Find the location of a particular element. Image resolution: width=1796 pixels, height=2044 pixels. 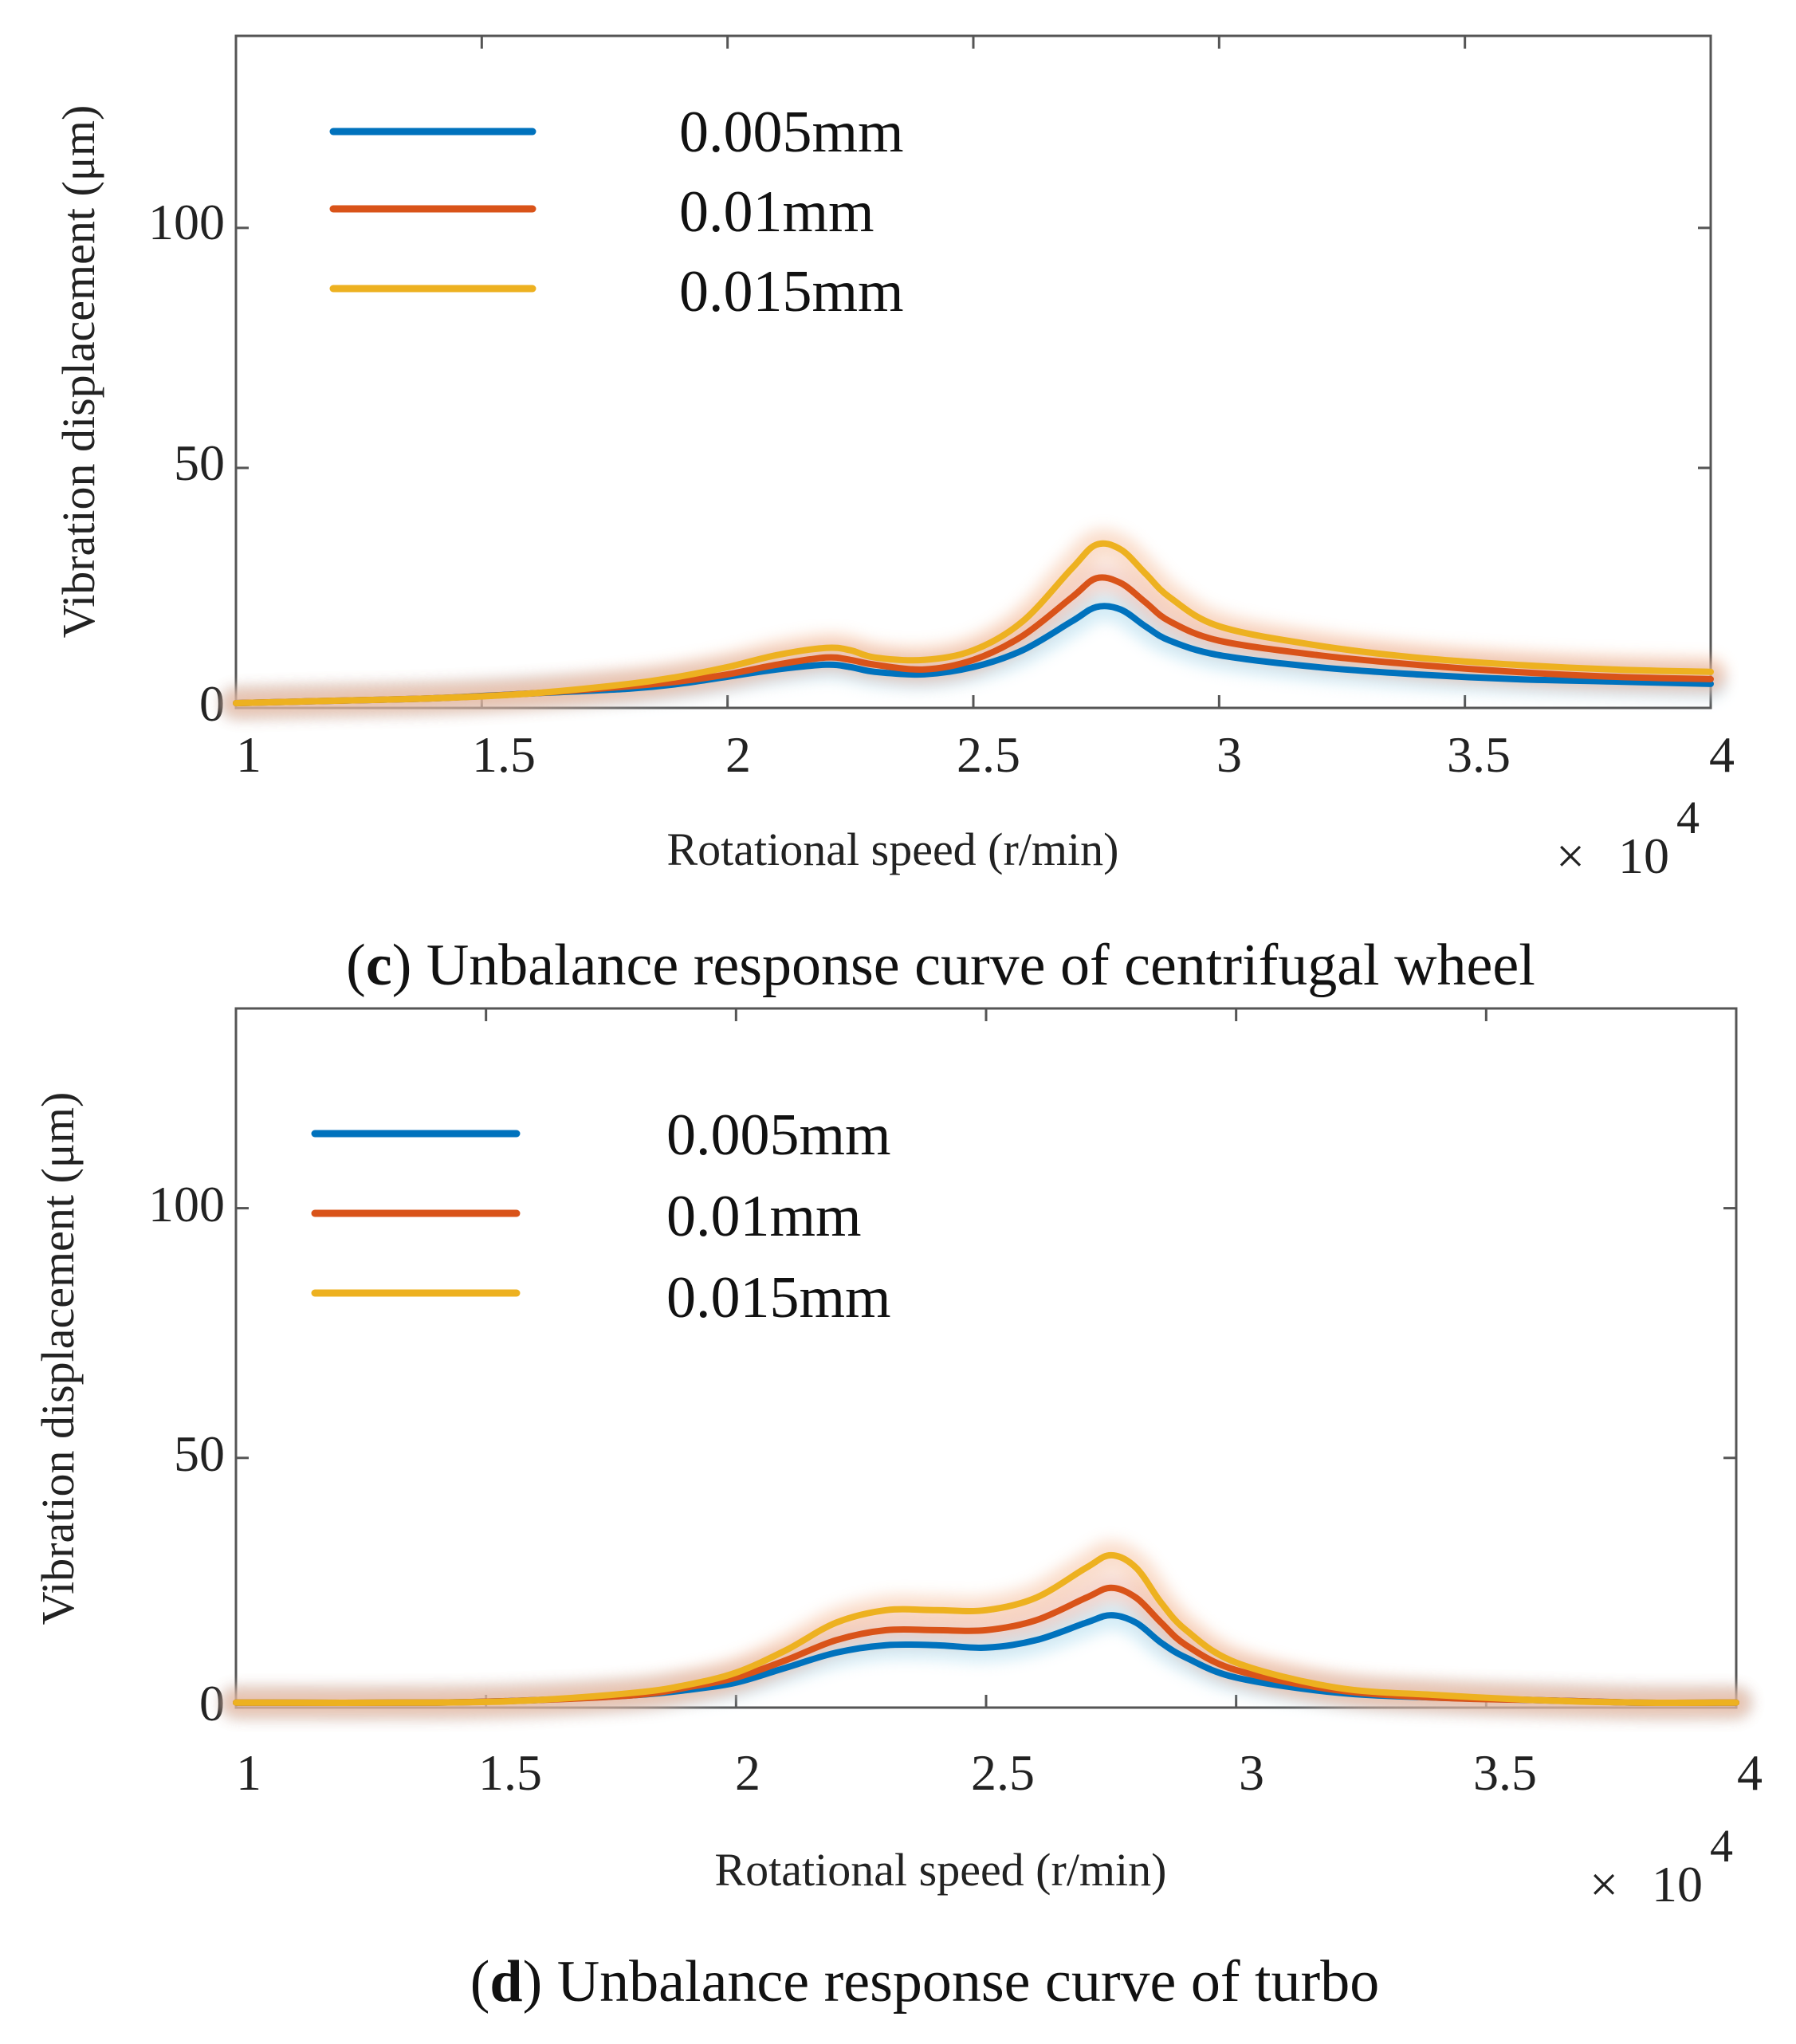

caption-text: ) Unbalance response curve of turbo is located at coordinates (951, 1982).